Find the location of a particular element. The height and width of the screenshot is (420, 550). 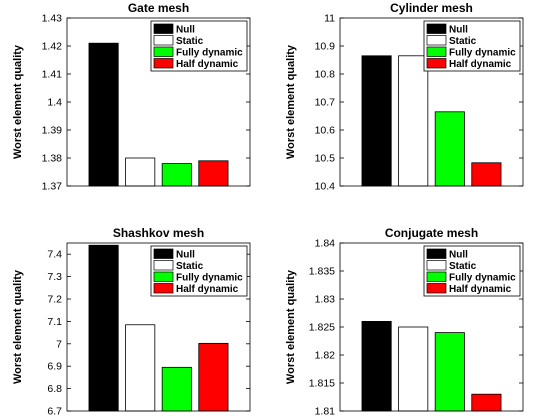

y-tick-label: 1.815 is located at coordinates (322, 384).